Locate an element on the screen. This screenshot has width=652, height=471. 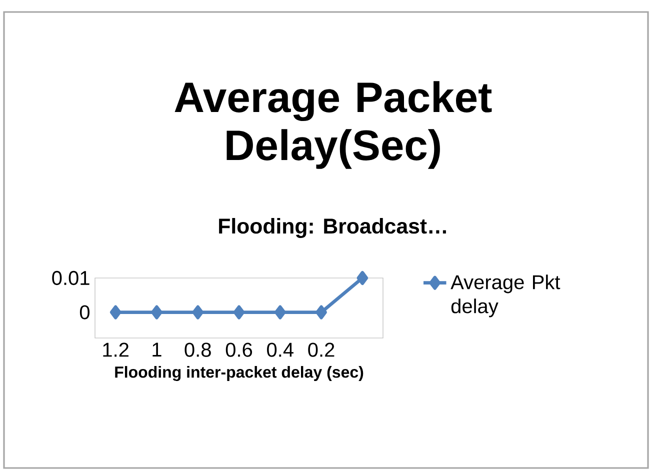
x-tick-label: 0.8 is located at coordinates (197, 349).